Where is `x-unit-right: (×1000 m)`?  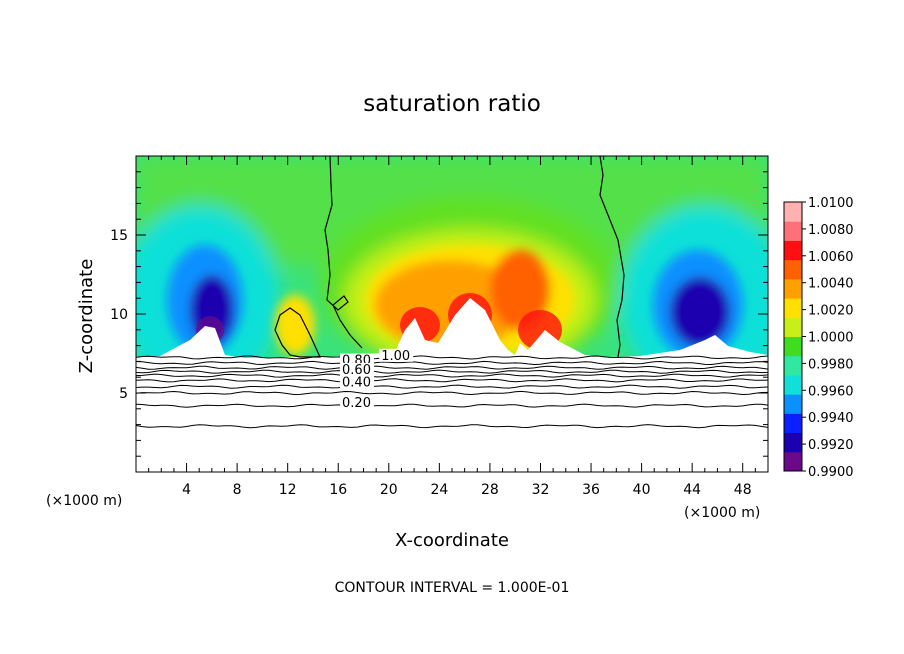 x-unit-right: (×1000 m) is located at coordinates (722, 513).